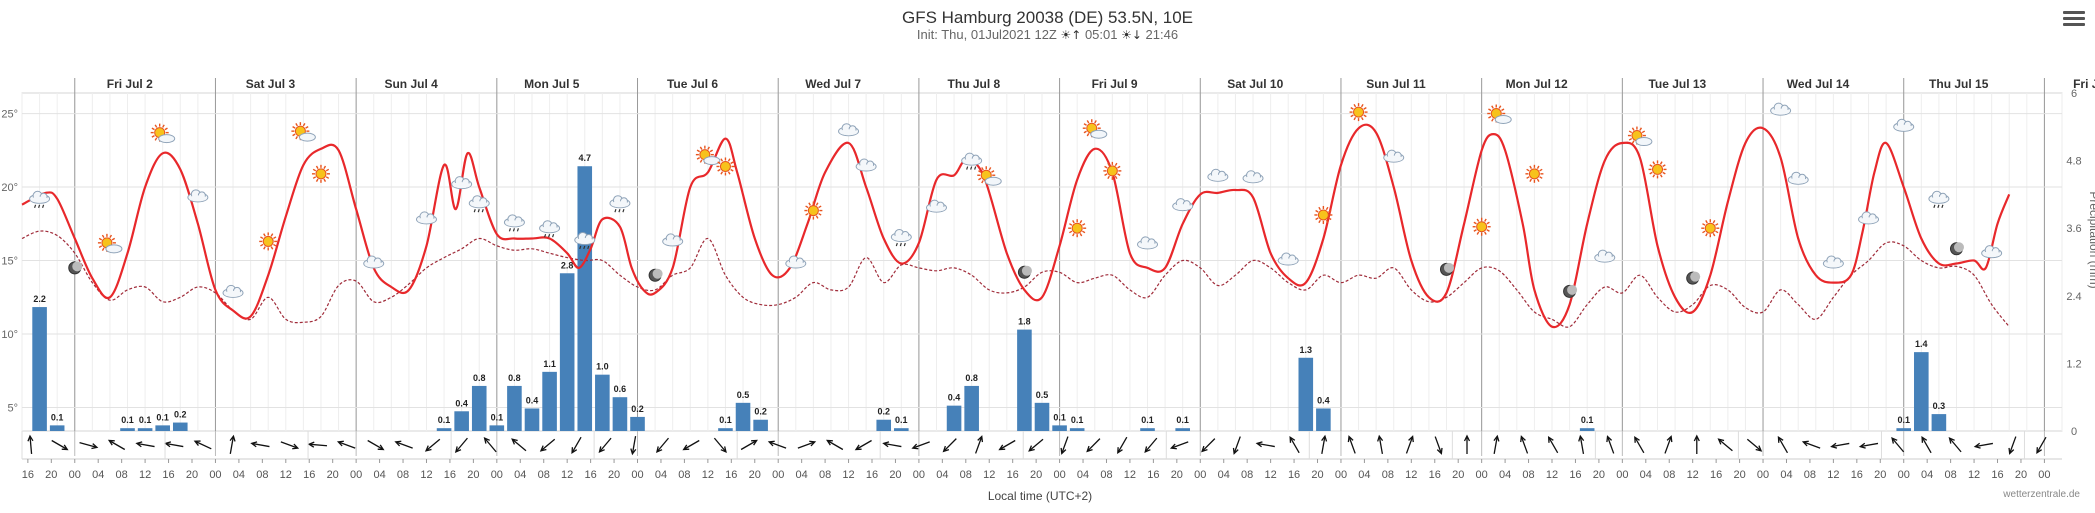 The image size is (2095, 513). What do you see at coordinates (986, 34) in the screenshot?
I see `init-label: Init: Thu, 01Jul2021 12Z` at bounding box center [986, 34].